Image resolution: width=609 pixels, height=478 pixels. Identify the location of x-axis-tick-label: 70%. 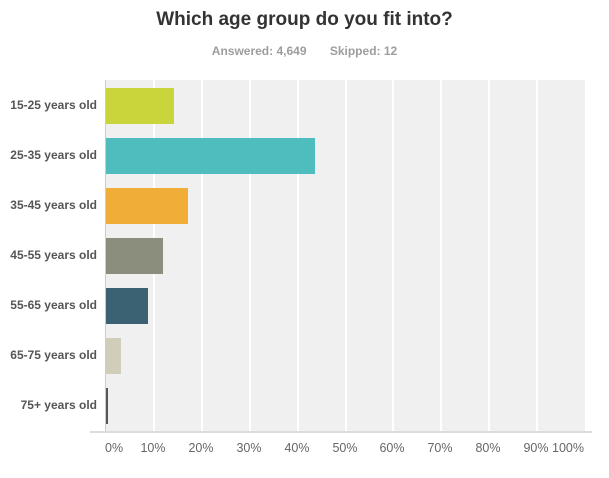
(440, 448).